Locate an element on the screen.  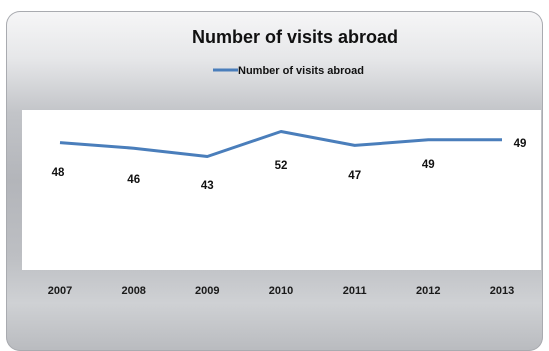
chart-title: Number of visits abroad is located at coordinates (295, 37).